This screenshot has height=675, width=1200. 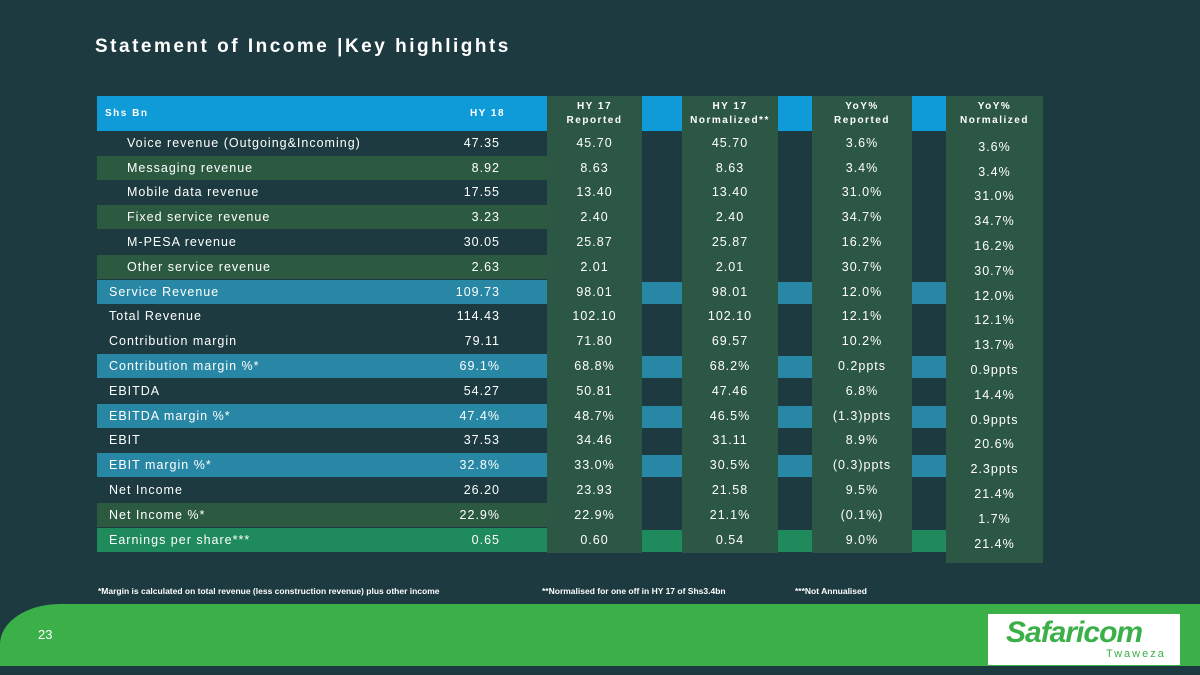 What do you see at coordinates (594, 465) in the screenshot?
I see `cell-value: 33.0%` at bounding box center [594, 465].